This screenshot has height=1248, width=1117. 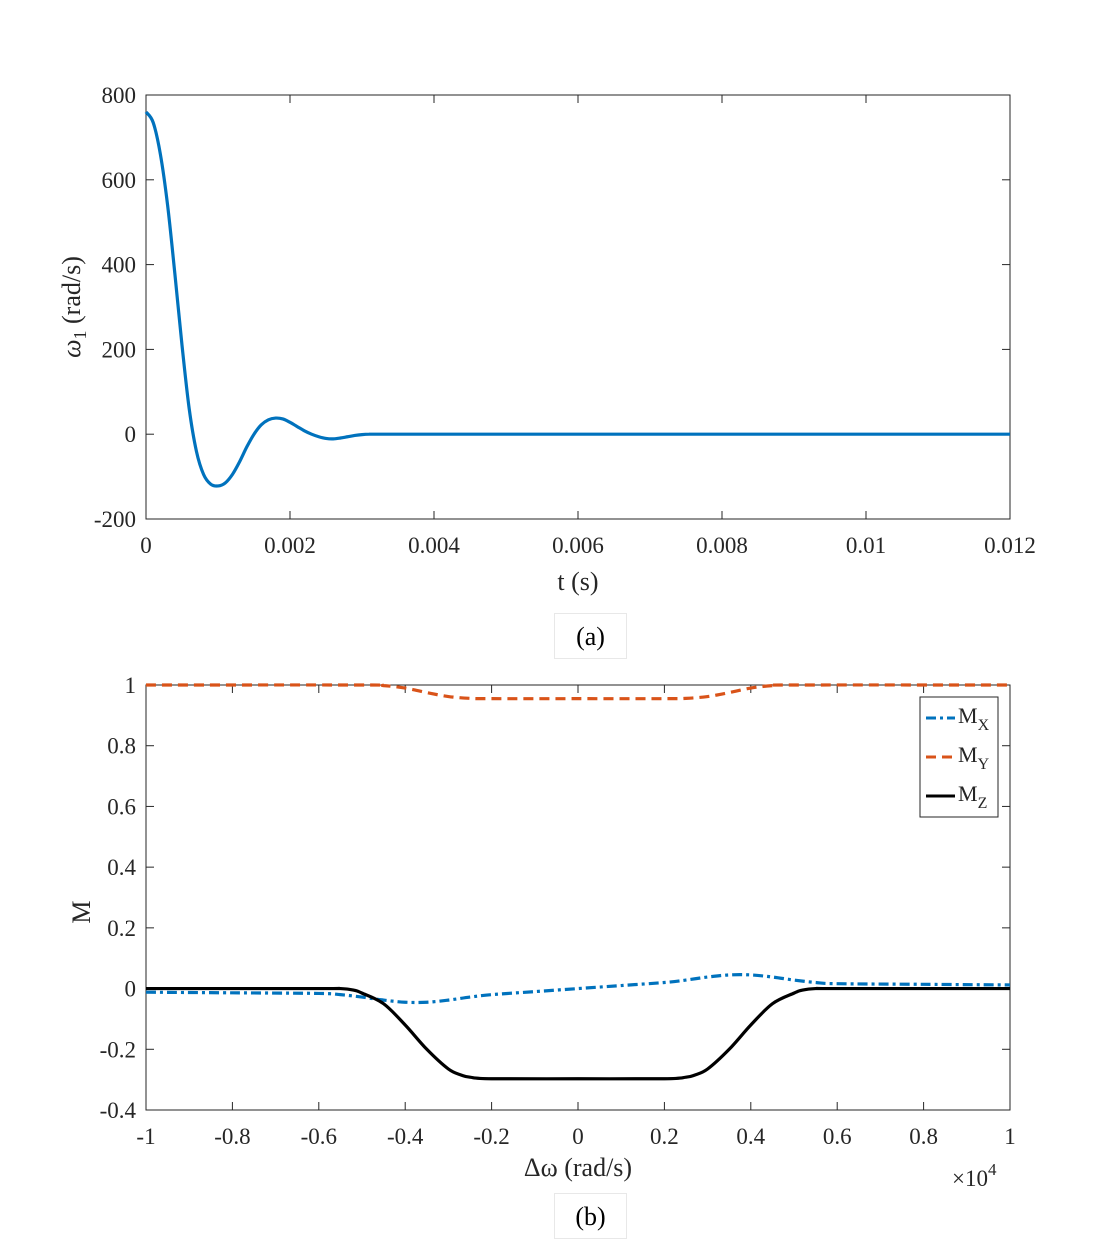 I want to click on a-x-tick-label: 0.006, so click(x=578, y=545).